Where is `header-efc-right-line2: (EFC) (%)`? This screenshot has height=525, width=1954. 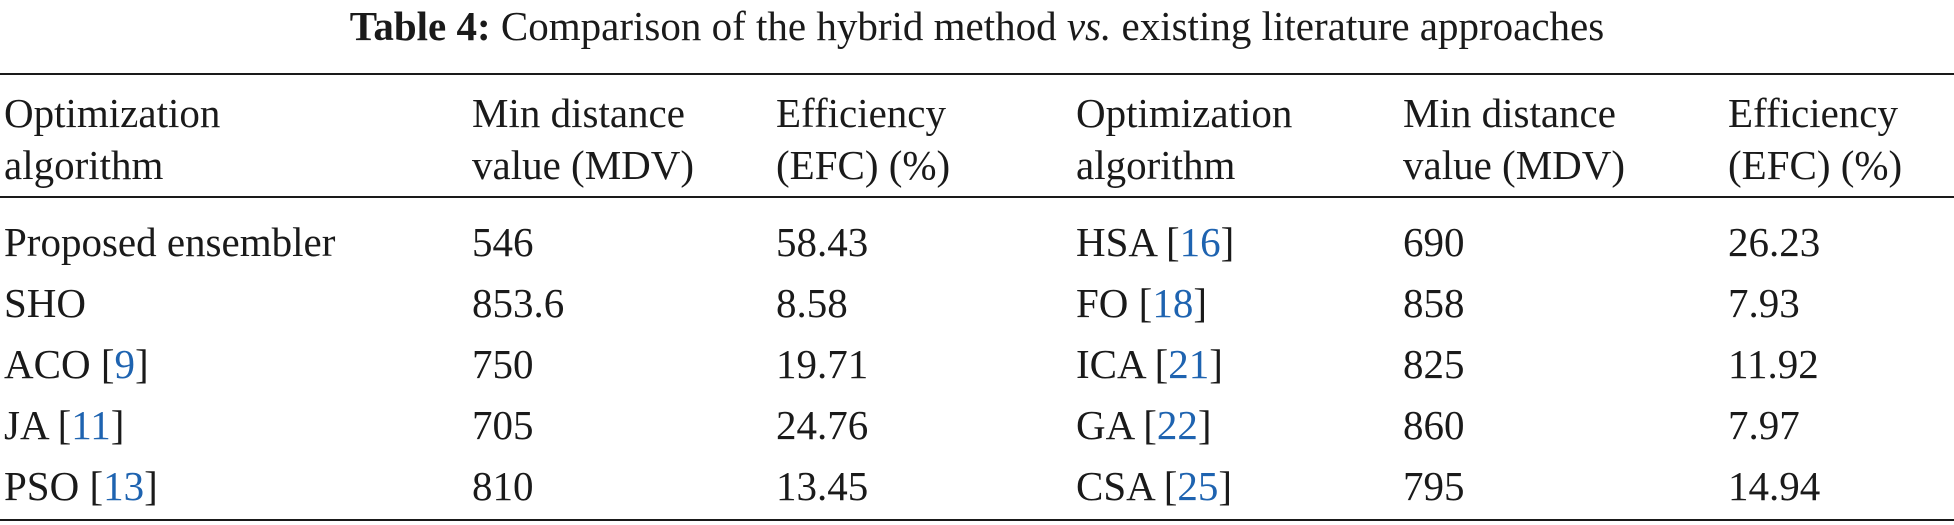 header-efc-right-line2: (EFC) (%) is located at coordinates (1815, 165).